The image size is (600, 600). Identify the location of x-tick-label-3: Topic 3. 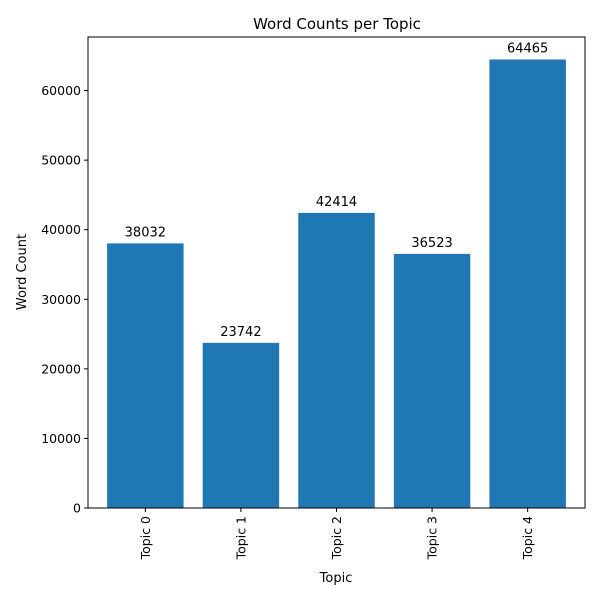
(432, 538).